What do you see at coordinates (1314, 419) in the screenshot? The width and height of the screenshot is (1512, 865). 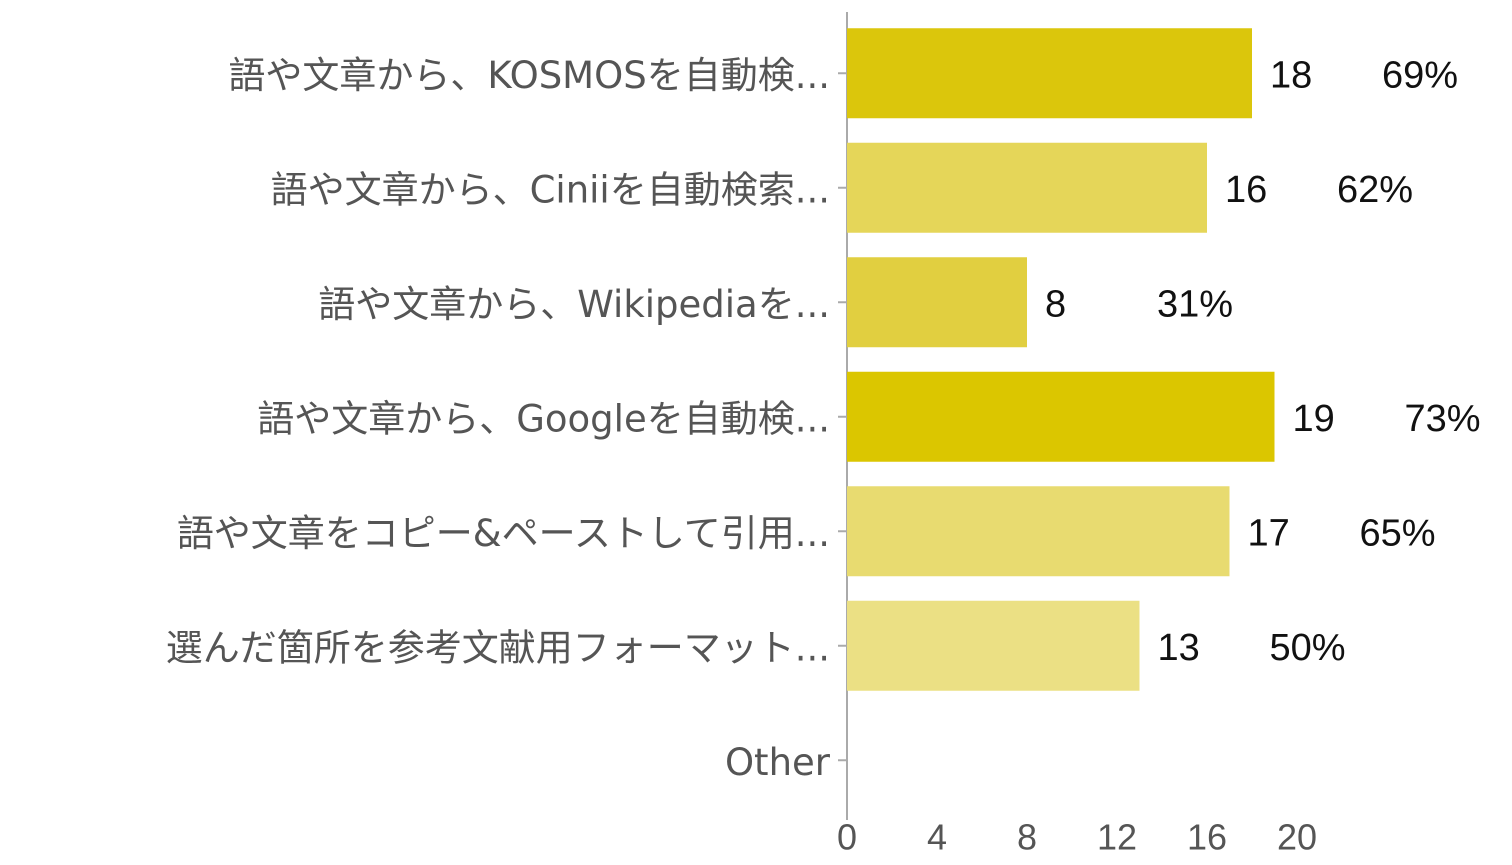 I see `count-label: 19` at bounding box center [1314, 419].